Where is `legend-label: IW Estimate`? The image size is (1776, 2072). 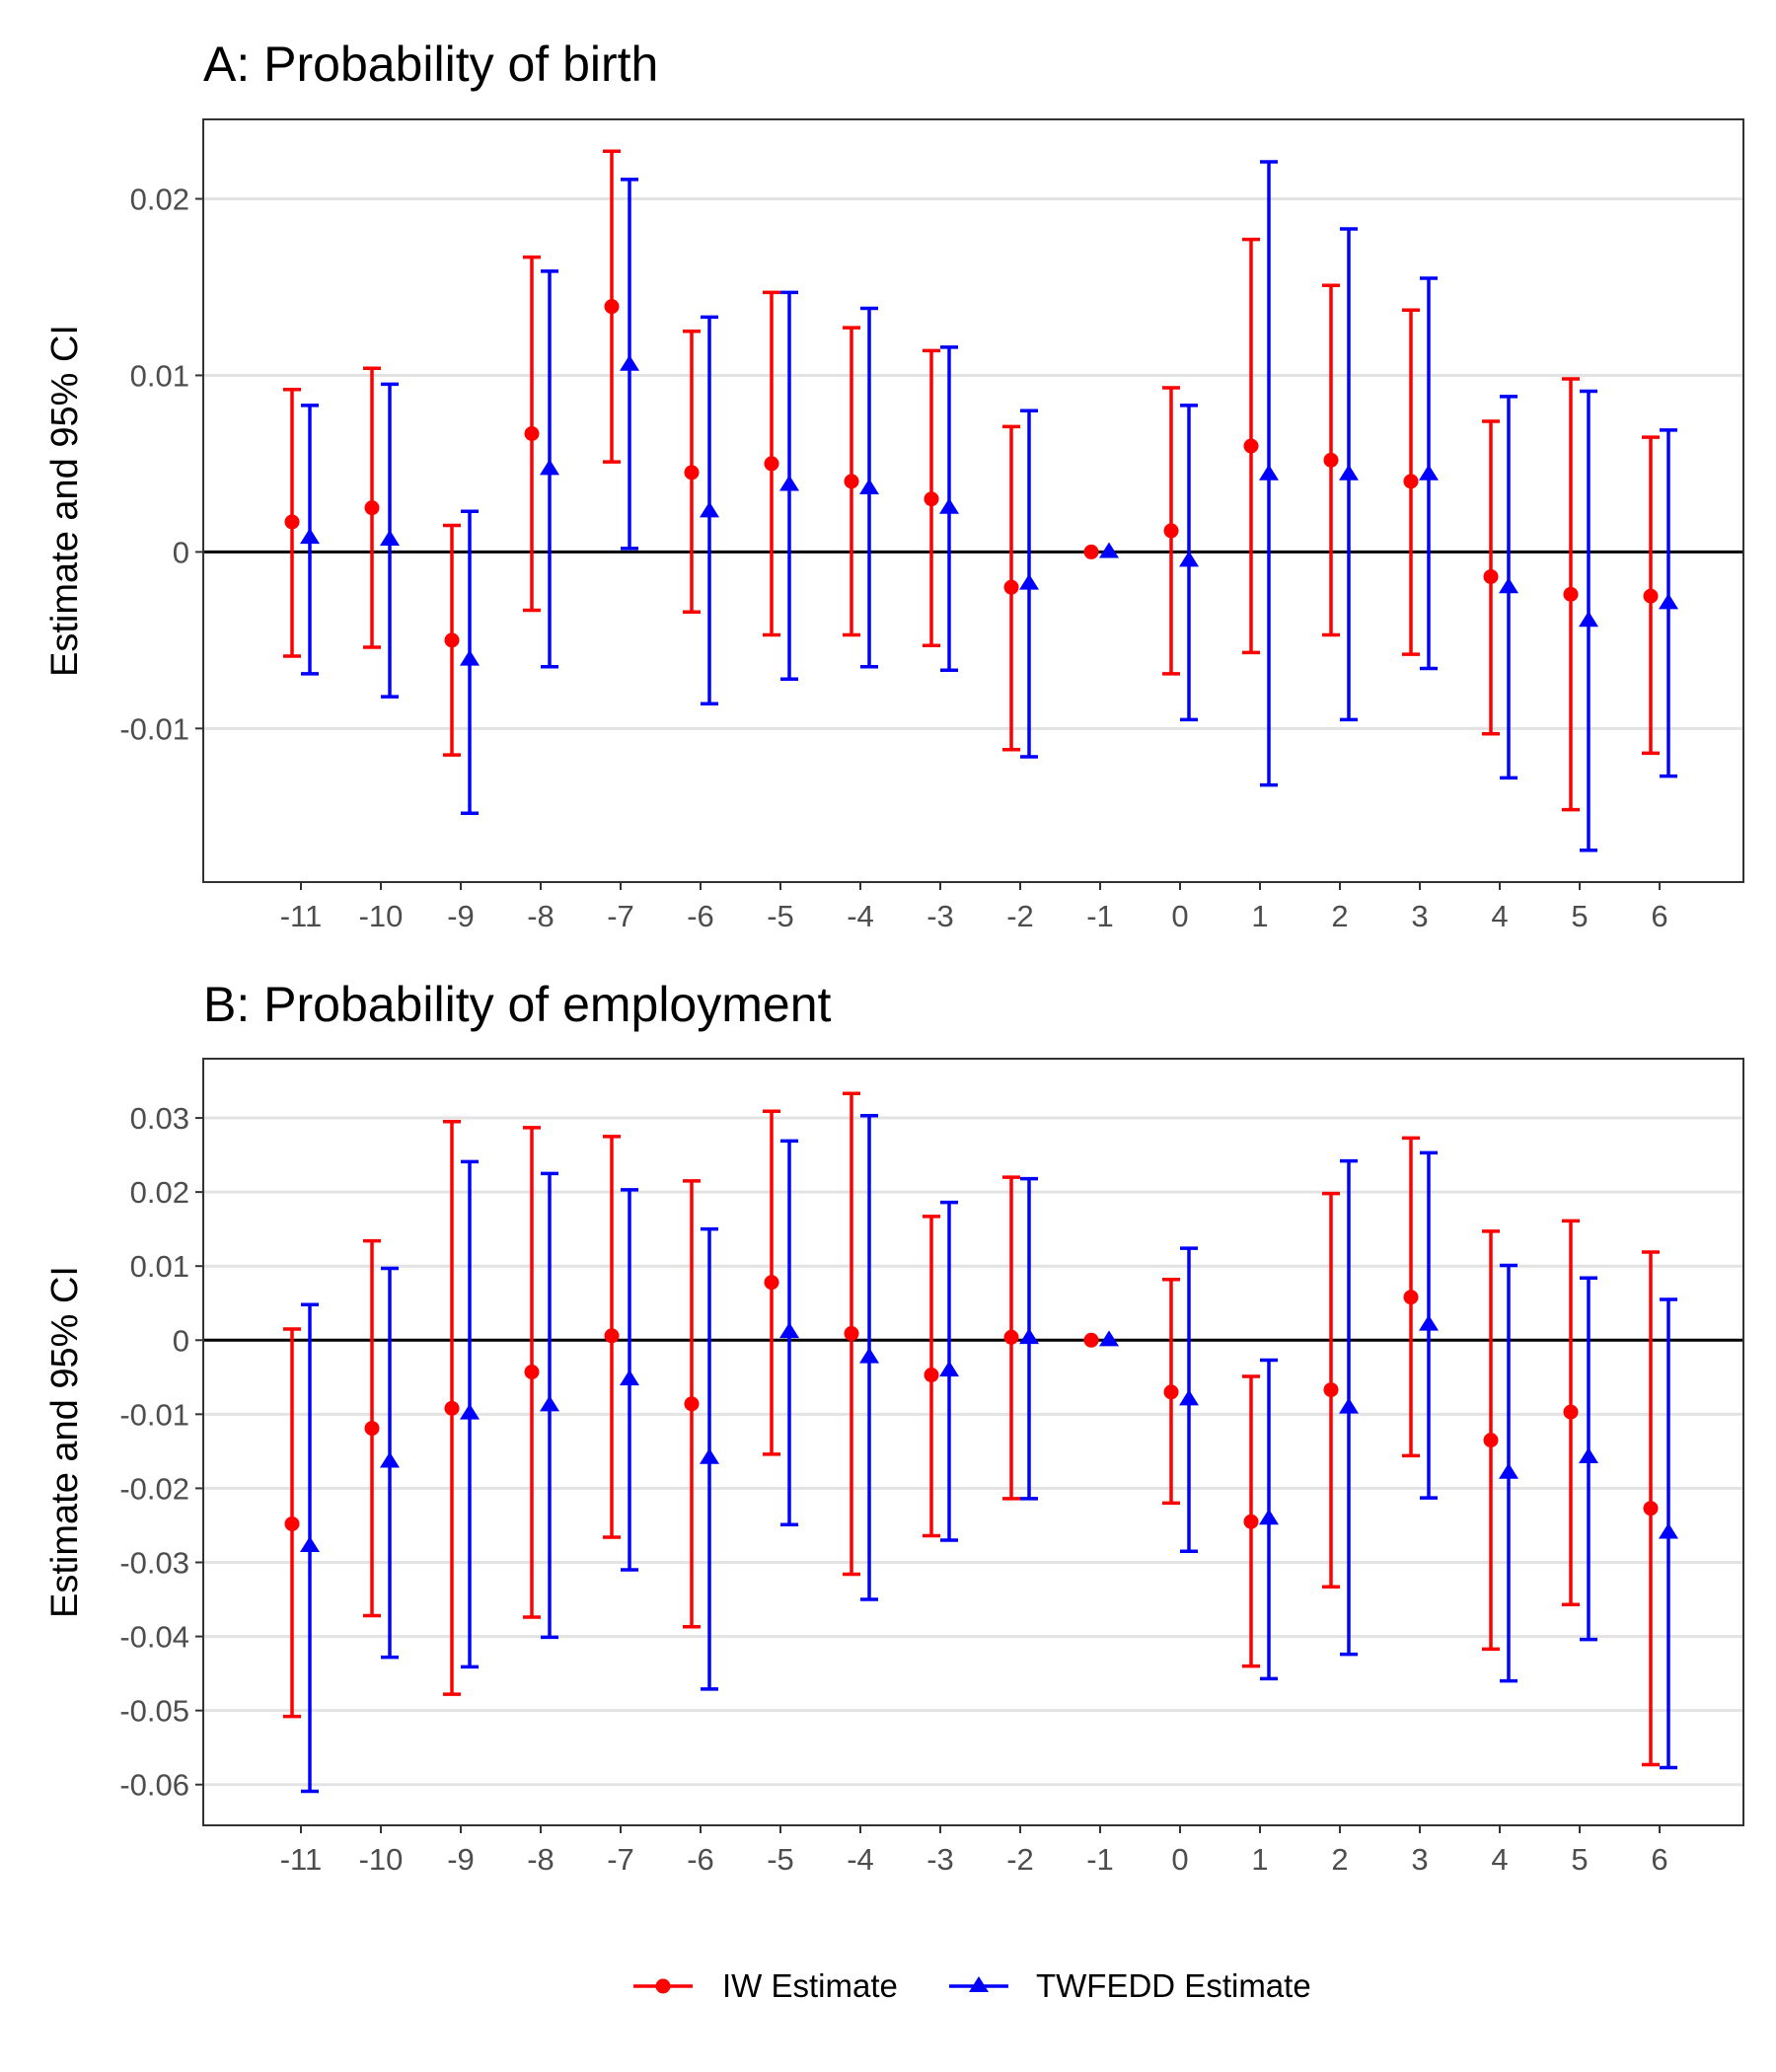
legend-label: IW Estimate is located at coordinates (810, 1986).